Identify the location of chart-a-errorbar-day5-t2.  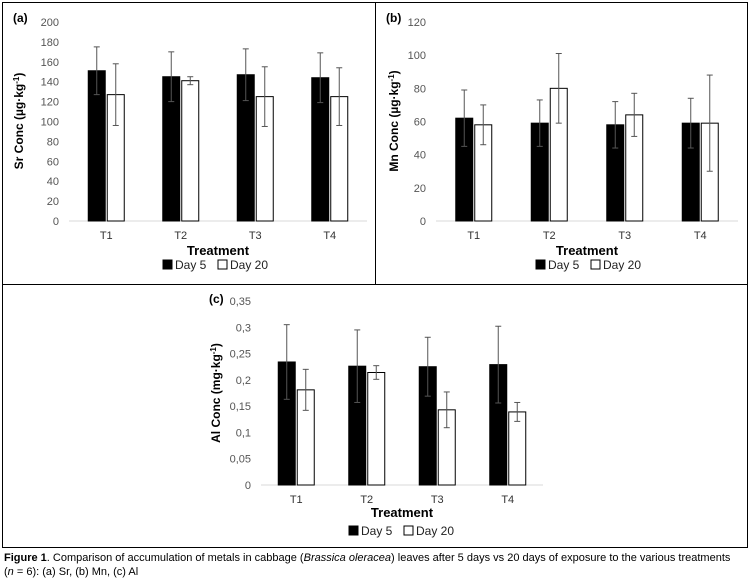
(171, 77).